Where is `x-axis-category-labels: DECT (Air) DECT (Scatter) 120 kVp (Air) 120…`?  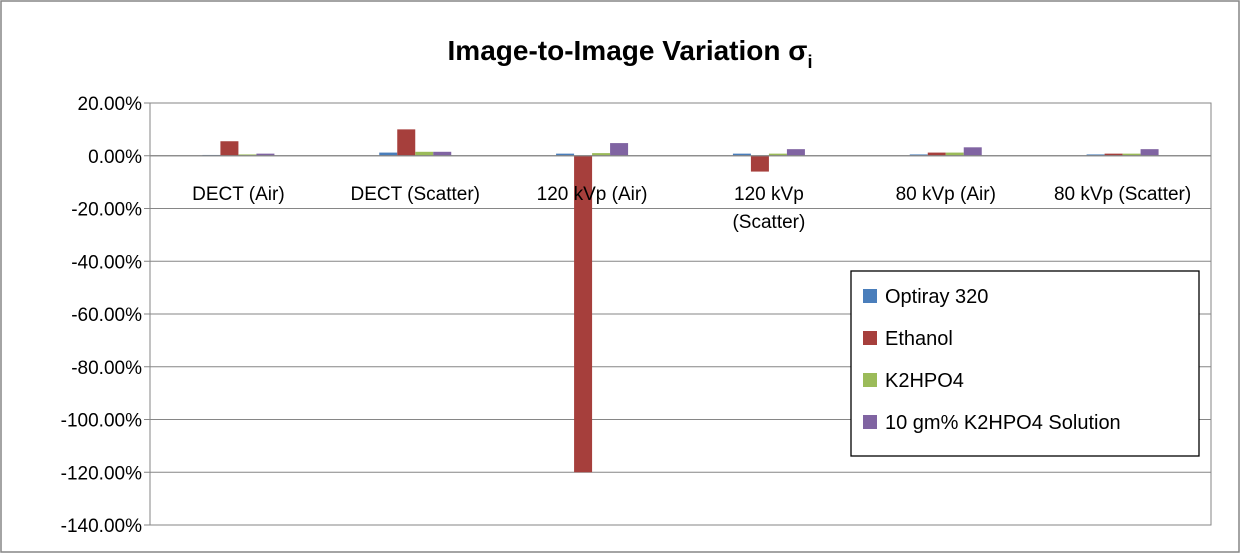
x-axis-category-labels: DECT (Air) DECT (Scatter) 120 kVp (Air) 120… is located at coordinates (691, 208).